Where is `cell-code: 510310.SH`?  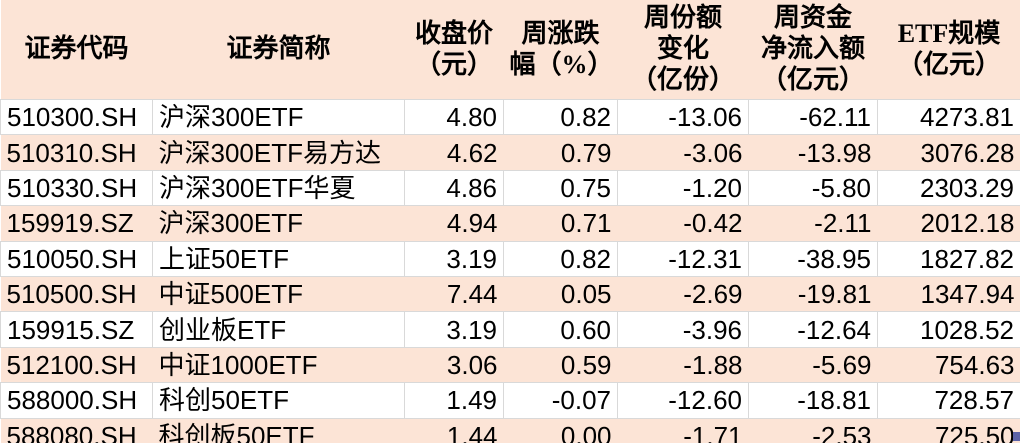 cell-code: 510310.SH is located at coordinates (76, 152).